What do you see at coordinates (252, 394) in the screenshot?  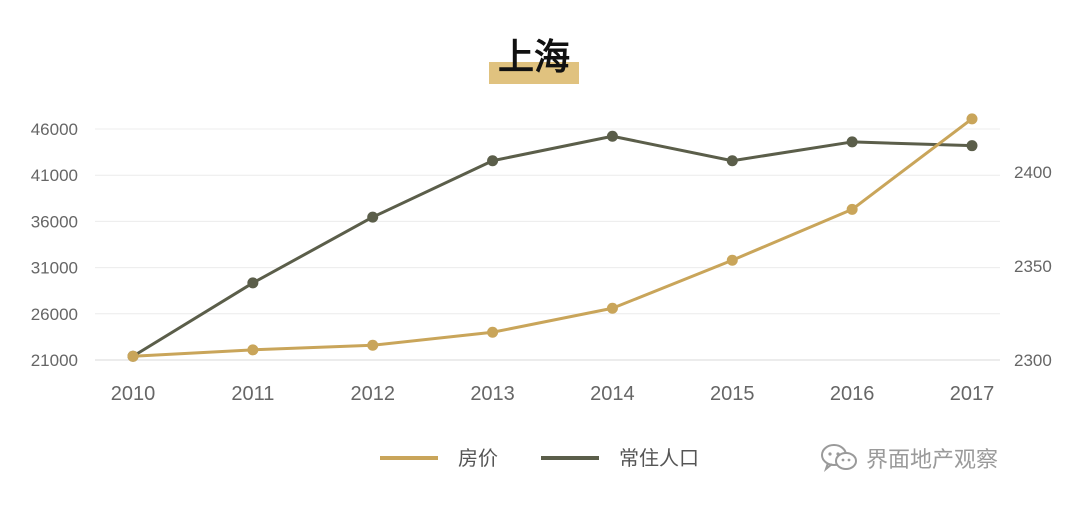 I see `x-tick-label: 2011` at bounding box center [252, 394].